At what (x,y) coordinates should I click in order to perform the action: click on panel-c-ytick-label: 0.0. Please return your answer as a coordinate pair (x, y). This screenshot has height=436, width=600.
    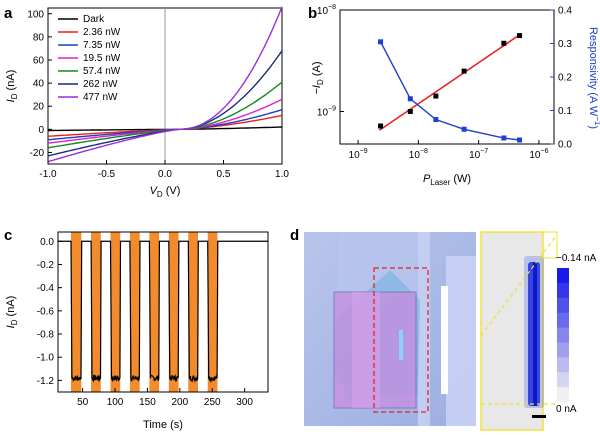
    Looking at the image, I should click on (47, 242).